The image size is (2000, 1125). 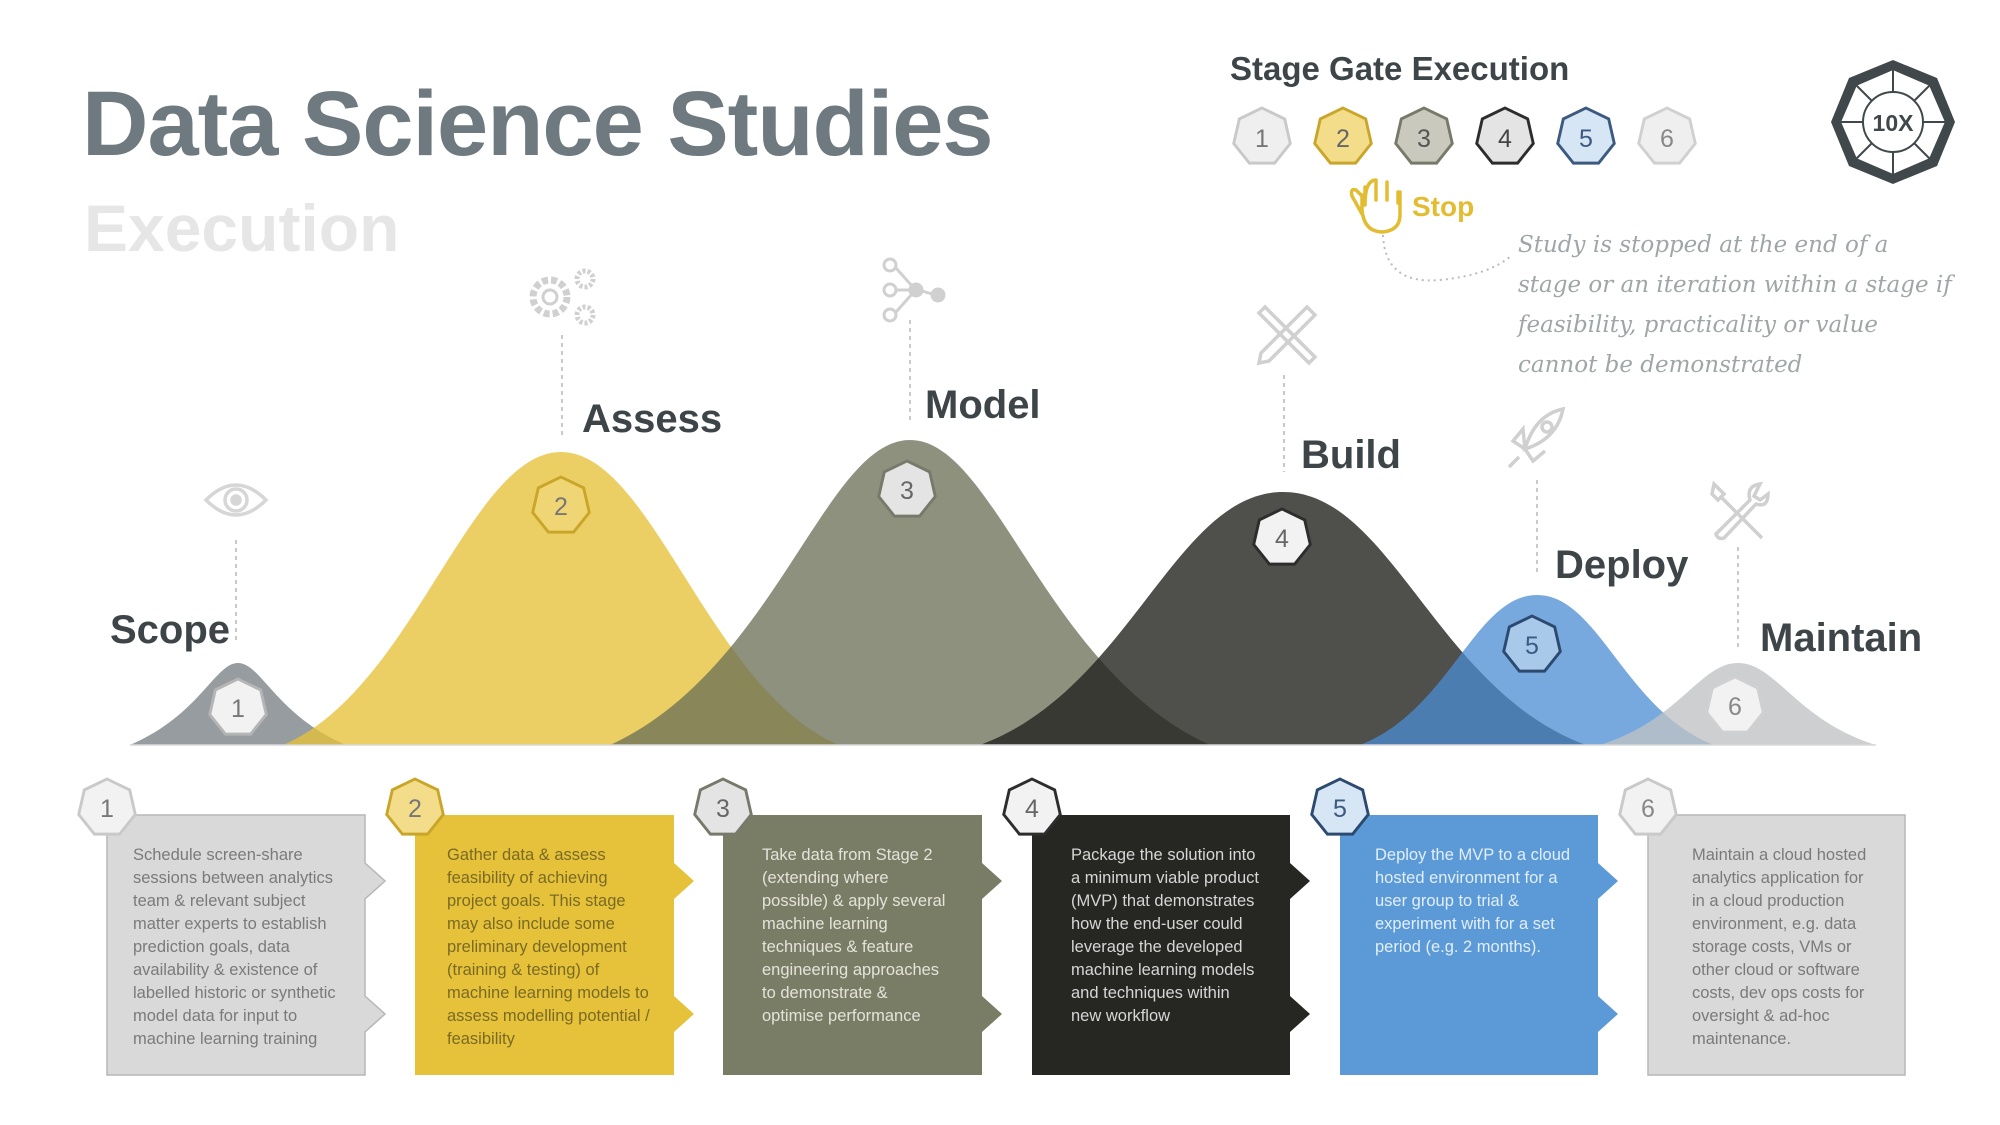 I want to click on curve-marker-6: 6, so click(x=1735, y=704).